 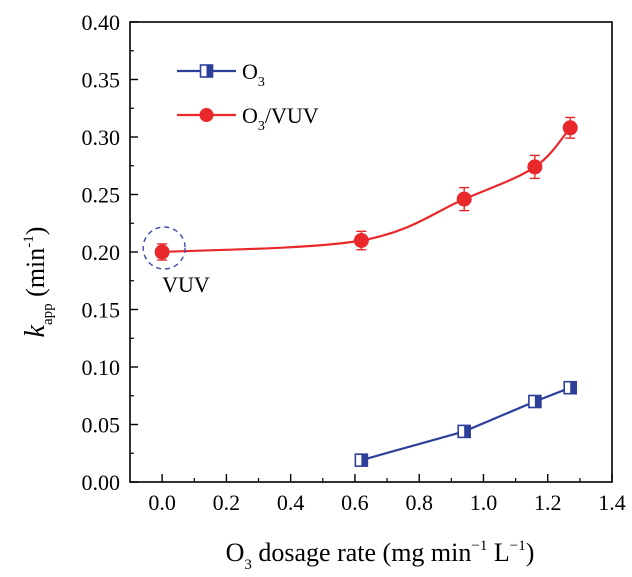 What do you see at coordinates (484, 502) in the screenshot?
I see `x-tick-label: 1.0` at bounding box center [484, 502].